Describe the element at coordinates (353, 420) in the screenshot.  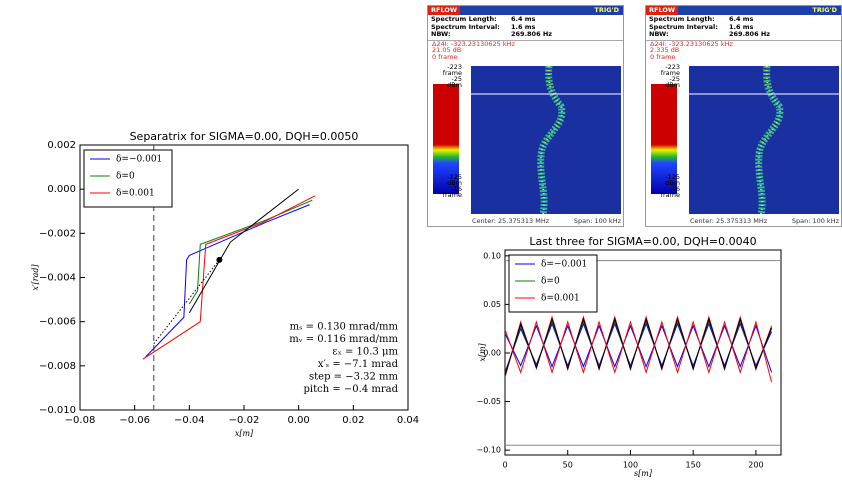
I see `x-tick-label: 0.02` at that location.